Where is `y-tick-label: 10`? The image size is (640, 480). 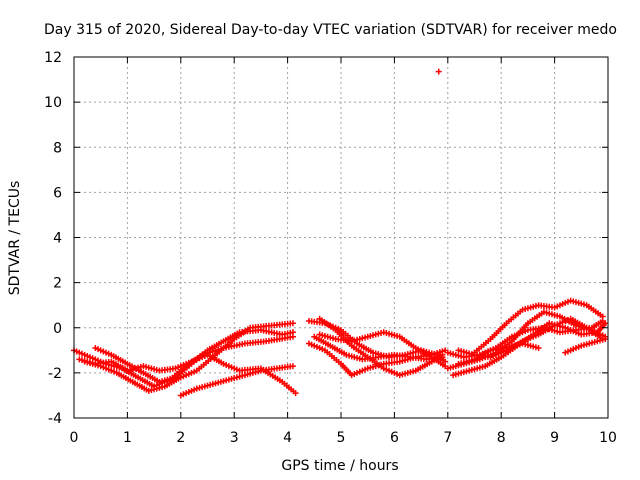 y-tick-label: 10 is located at coordinates (53, 103).